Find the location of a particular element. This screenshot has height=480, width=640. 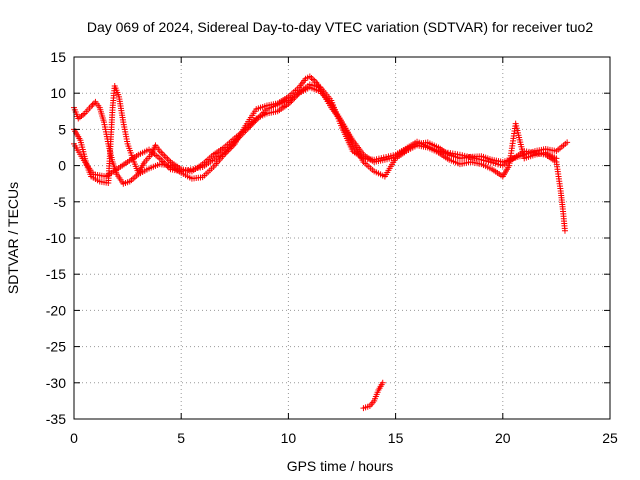

y-tick-label: -35 is located at coordinates (56, 419).